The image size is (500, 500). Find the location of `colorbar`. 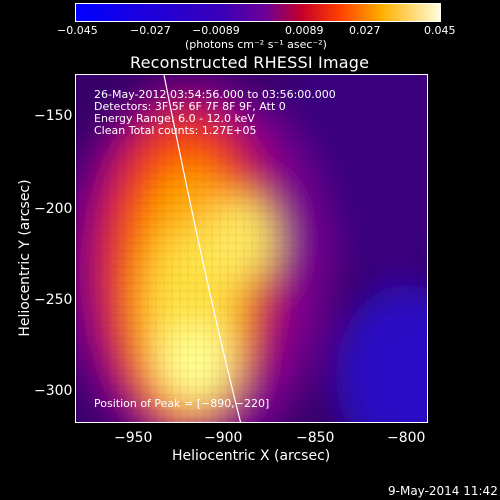

colorbar is located at coordinates (258, 12).